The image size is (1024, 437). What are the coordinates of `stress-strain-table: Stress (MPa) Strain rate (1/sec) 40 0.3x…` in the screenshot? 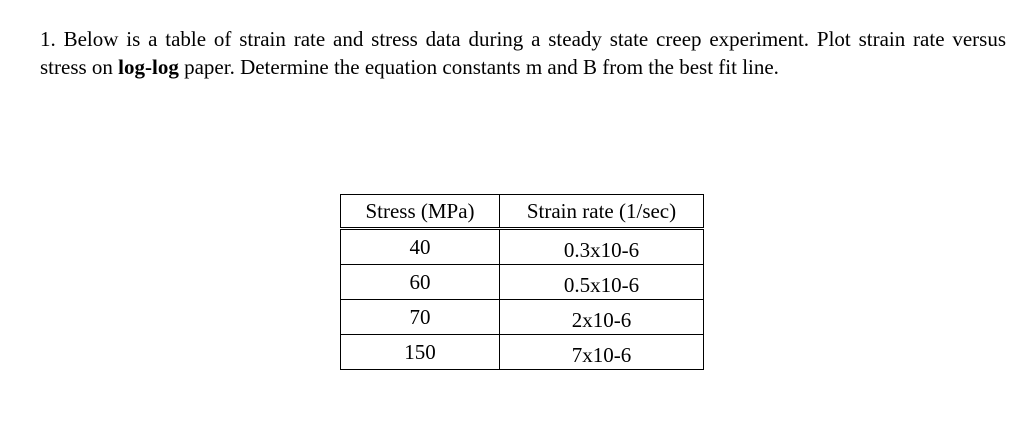 It's located at (522, 282).